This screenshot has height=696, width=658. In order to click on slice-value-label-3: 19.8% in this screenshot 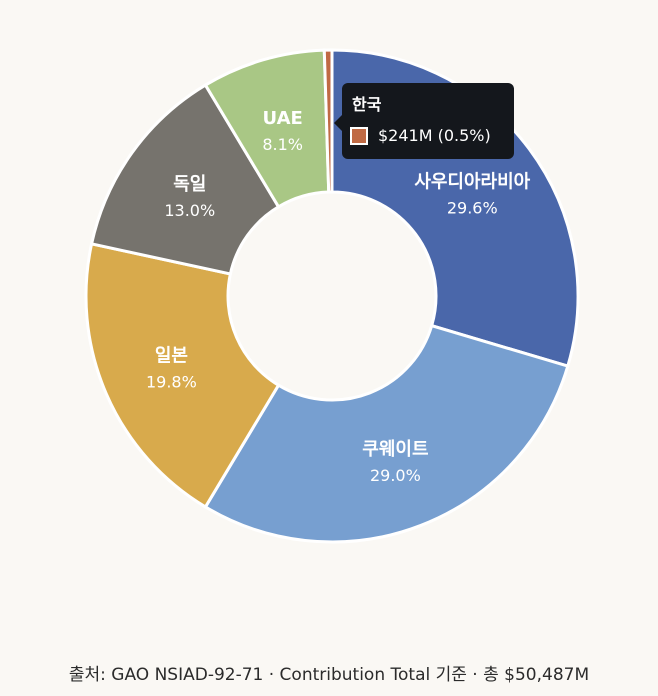, I will do `click(171, 382)`.